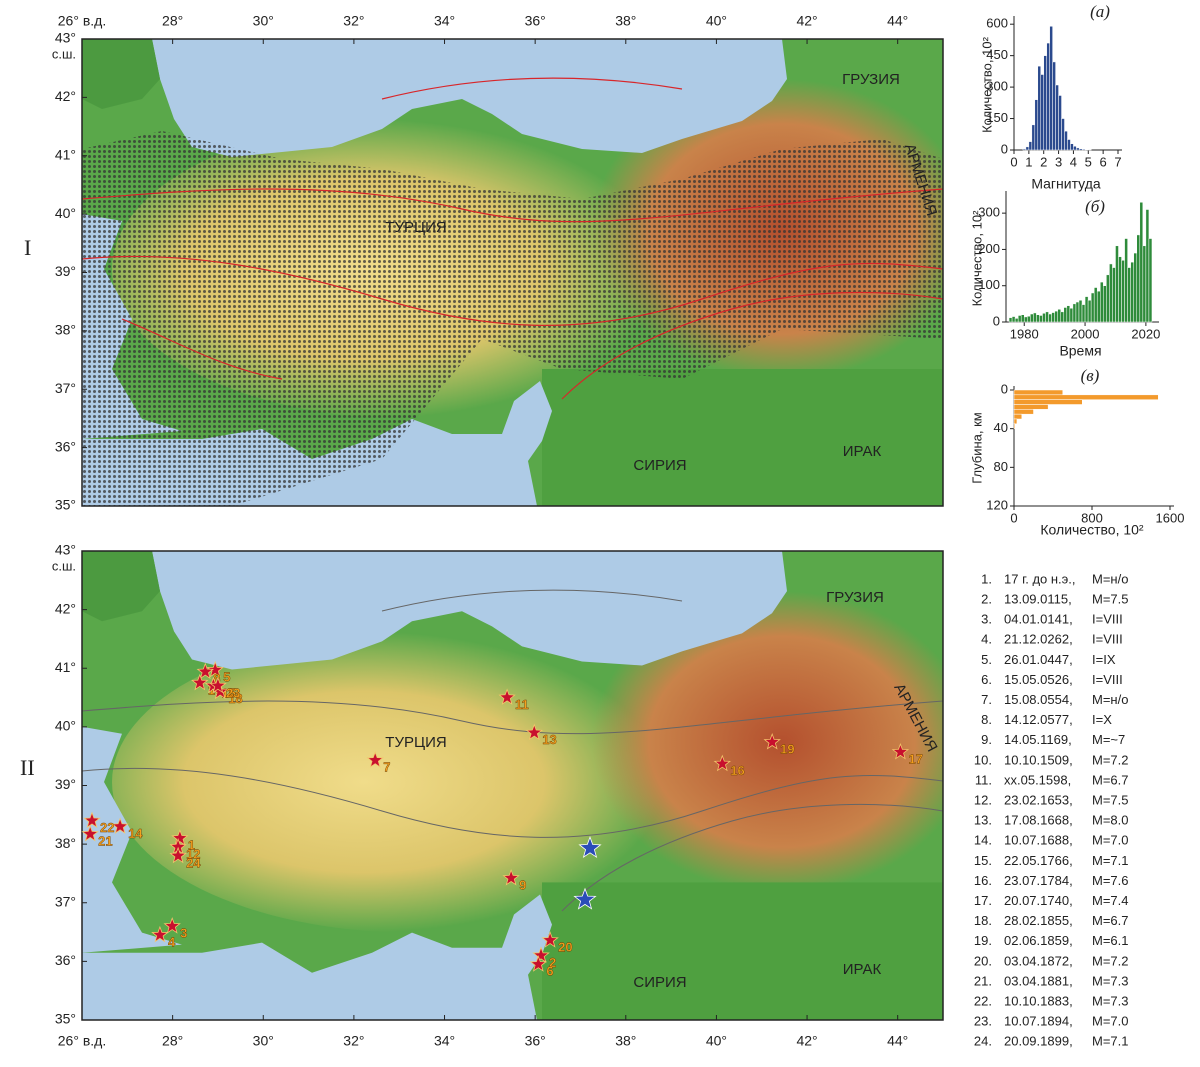  Describe the element at coordinates (107, 827) in the screenshot. I see `event-number: 22` at that location.